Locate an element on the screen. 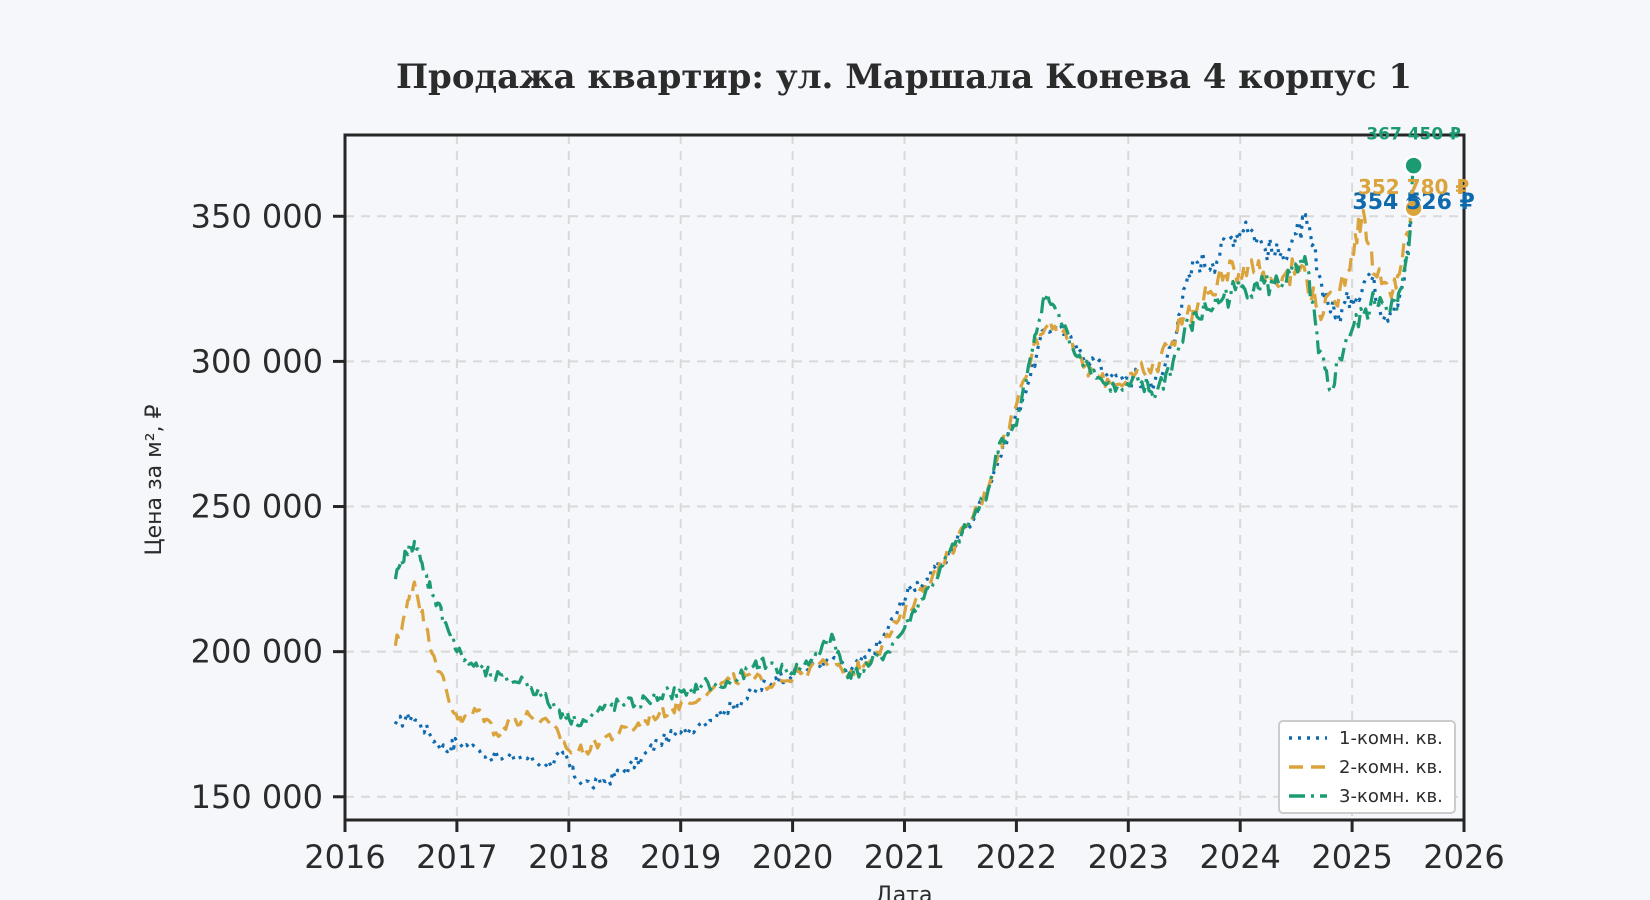 This screenshot has height=900, width=1650. end-value-label: 354 526 ₽ is located at coordinates (1413, 202).